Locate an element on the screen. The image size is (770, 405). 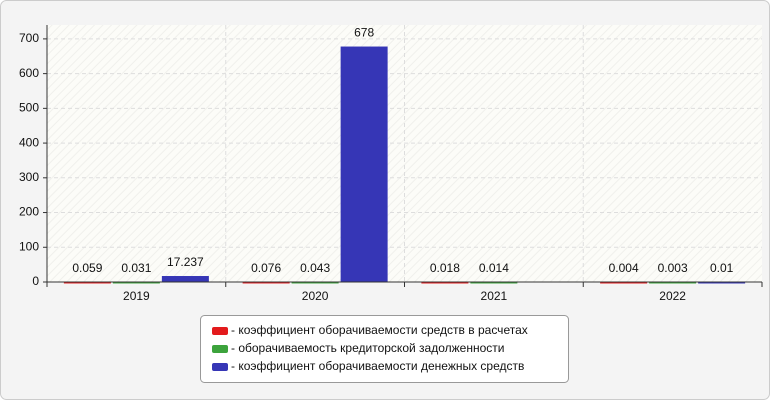
y-tick-label: 300 is located at coordinates (29, 177).